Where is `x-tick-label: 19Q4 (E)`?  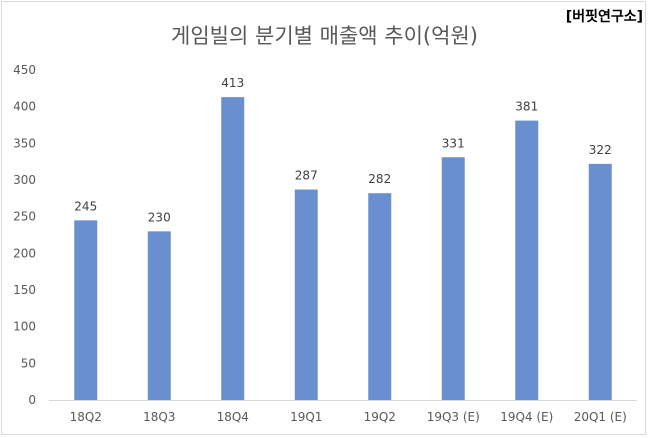 x-tick-label: 19Q4 (E) is located at coordinates (526, 417).